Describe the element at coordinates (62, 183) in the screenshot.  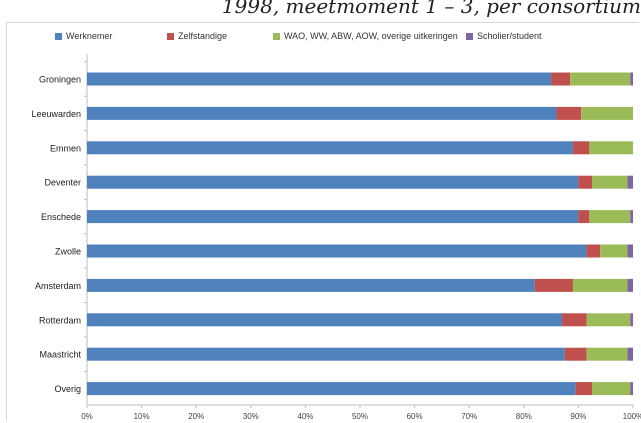
I see `category-label: Deventer` at that location.